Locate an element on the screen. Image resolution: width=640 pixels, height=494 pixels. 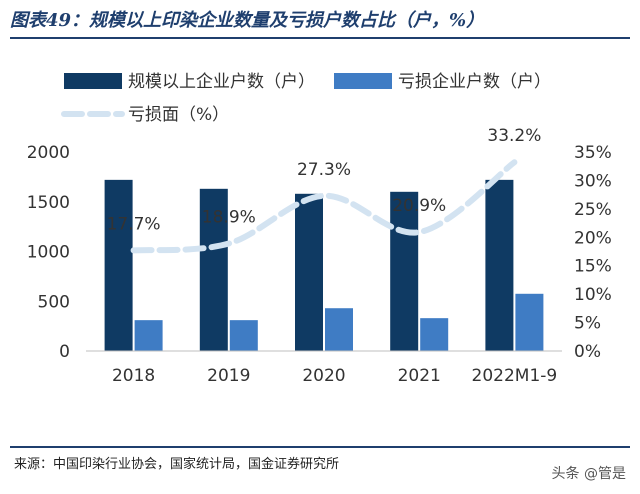
loss-ratio-data-label: 20.9% is located at coordinates (419, 206).